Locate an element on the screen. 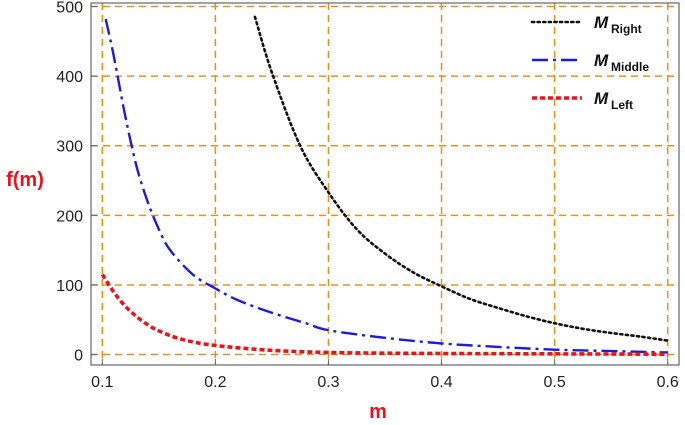  y-axis-label: f(m) is located at coordinates (25, 180).